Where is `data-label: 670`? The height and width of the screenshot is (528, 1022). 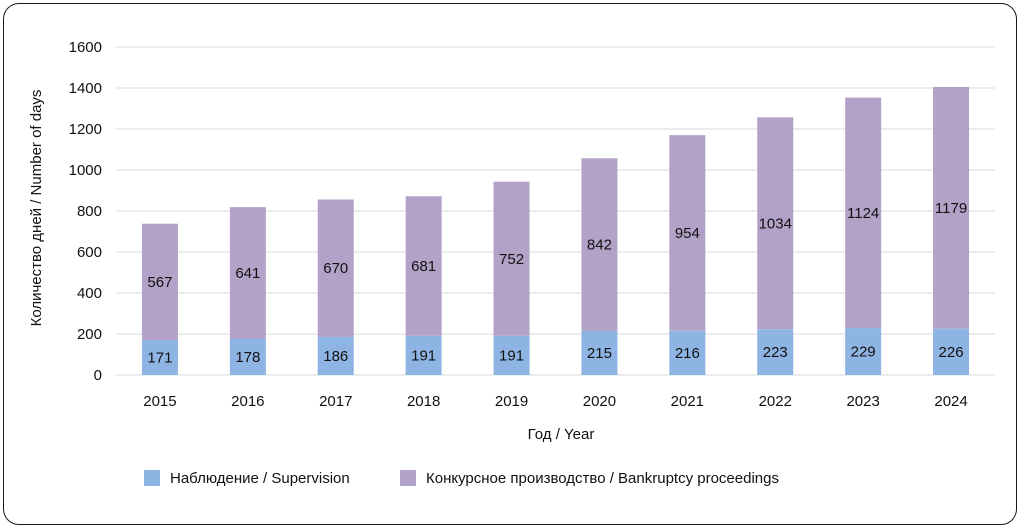 data-label: 670 is located at coordinates (335, 268).